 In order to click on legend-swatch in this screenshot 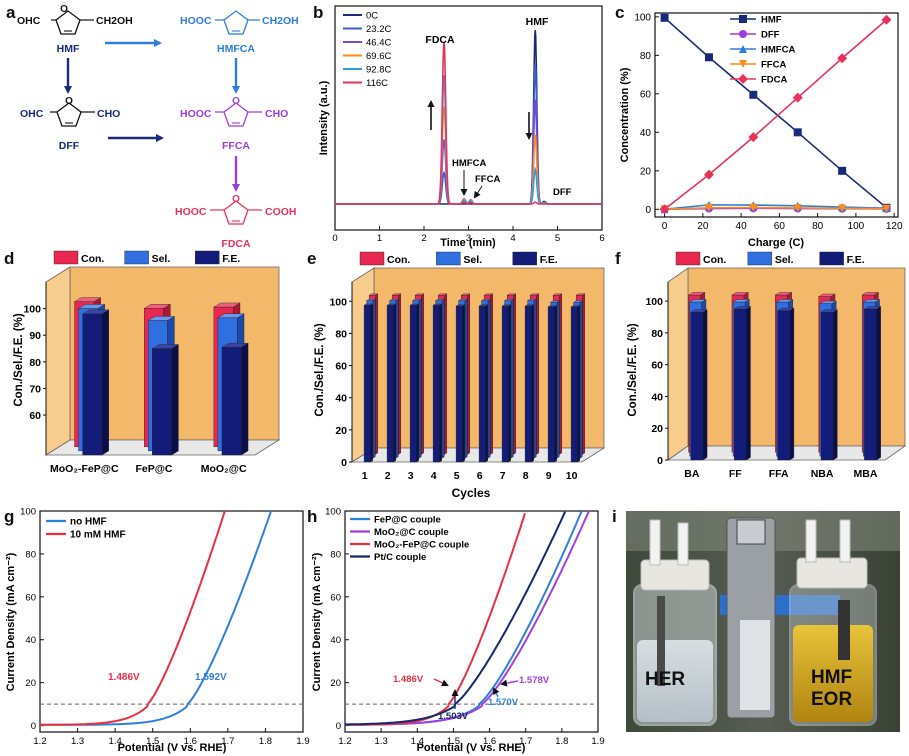, I will do `click(524, 258)`.